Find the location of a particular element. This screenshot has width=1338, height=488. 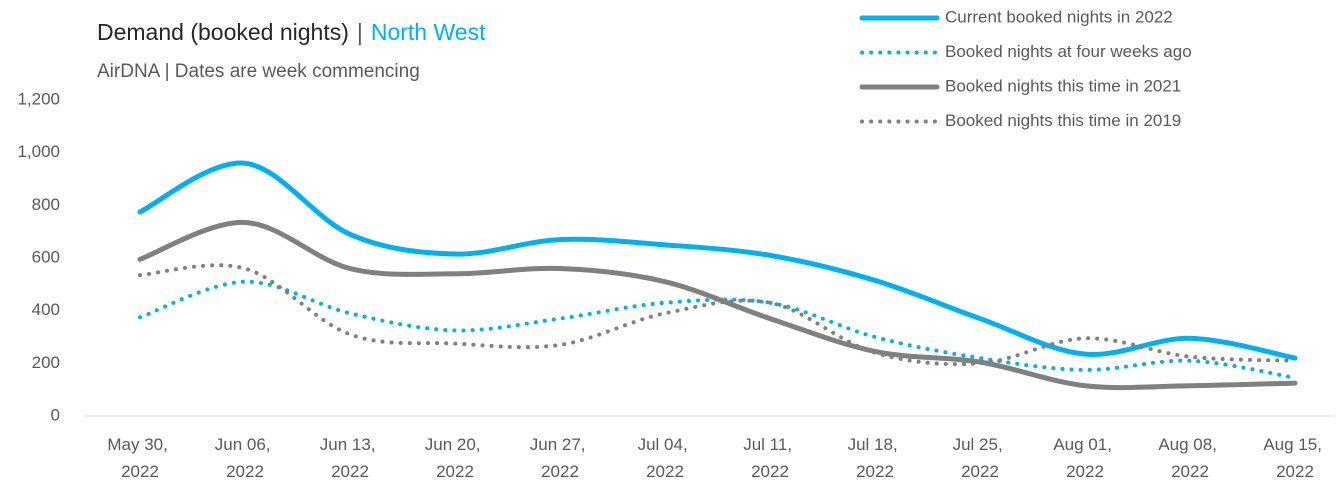

x-tick-line: Jul 25, is located at coordinates (980, 444).